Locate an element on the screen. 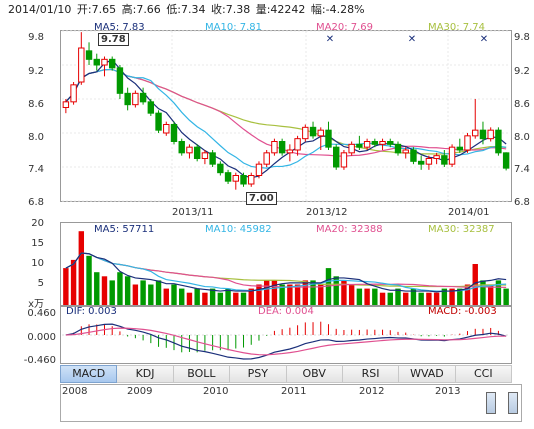  tab-obv: OBV is located at coordinates (314, 374).